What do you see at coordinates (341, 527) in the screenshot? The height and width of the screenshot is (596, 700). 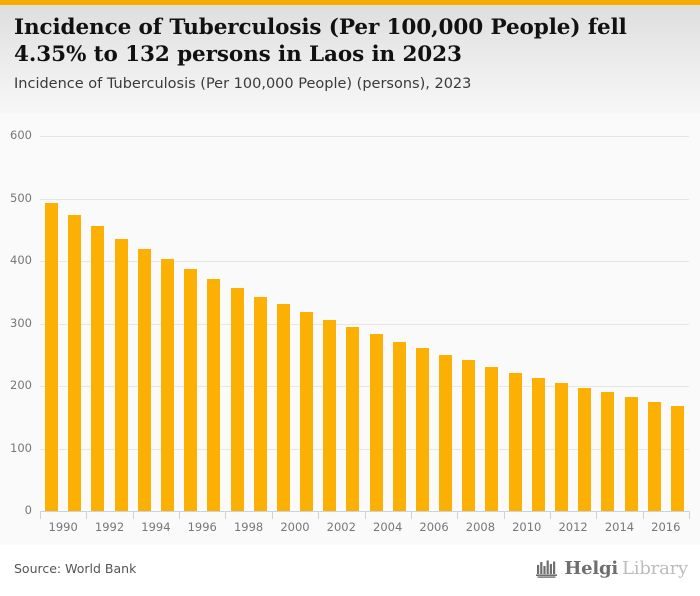 I see `x-axis-tick-label: 2002` at bounding box center [341, 527].